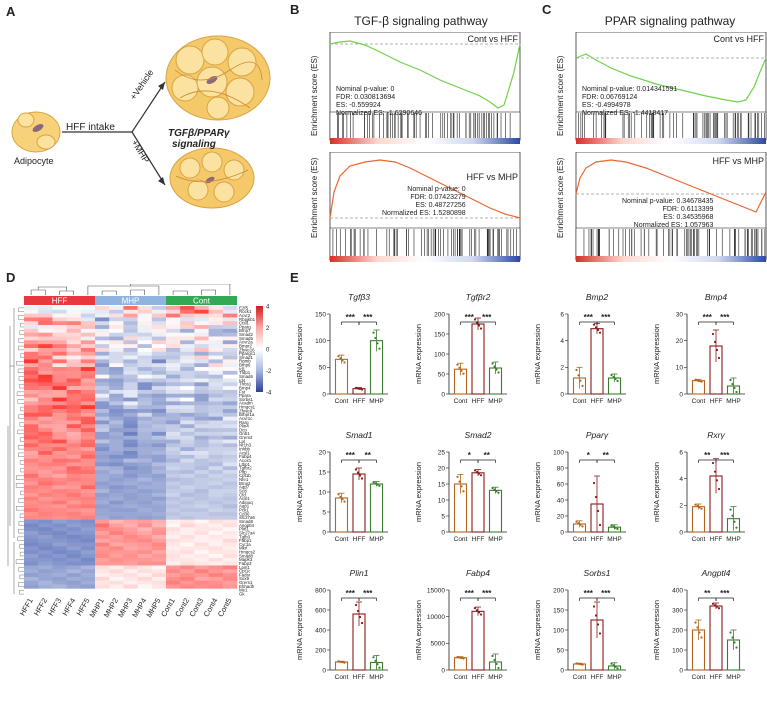 The image size is (767, 704). Describe the element at coordinates (246, 502) in the screenshot. I see `gene-label: Adipoq` at that location.